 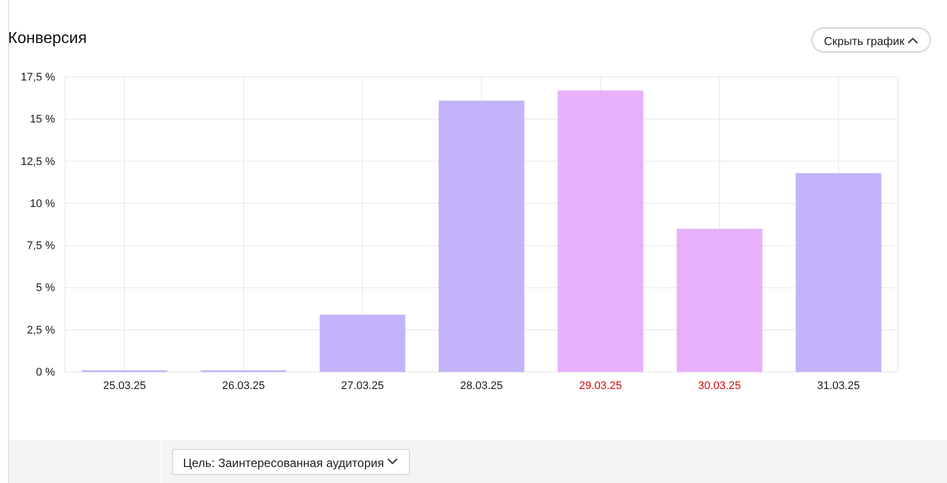 What do you see at coordinates (41, 246) in the screenshot?
I see `y-tick-label: 7,5 %` at bounding box center [41, 246].